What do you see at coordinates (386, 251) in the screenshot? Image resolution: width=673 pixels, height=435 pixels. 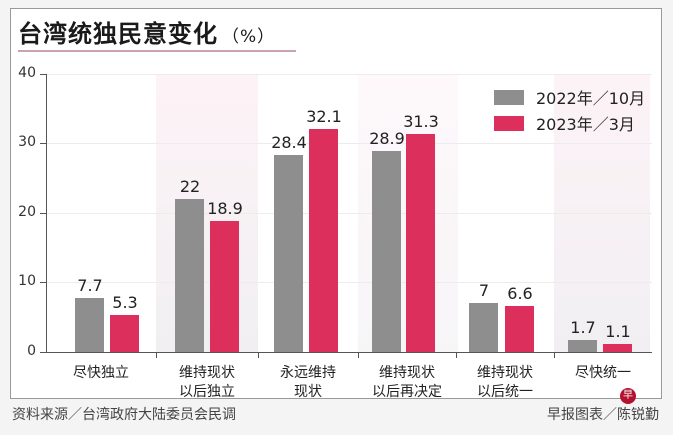 I see `bar-2022-status-quo-decide-later` at bounding box center [386, 251].